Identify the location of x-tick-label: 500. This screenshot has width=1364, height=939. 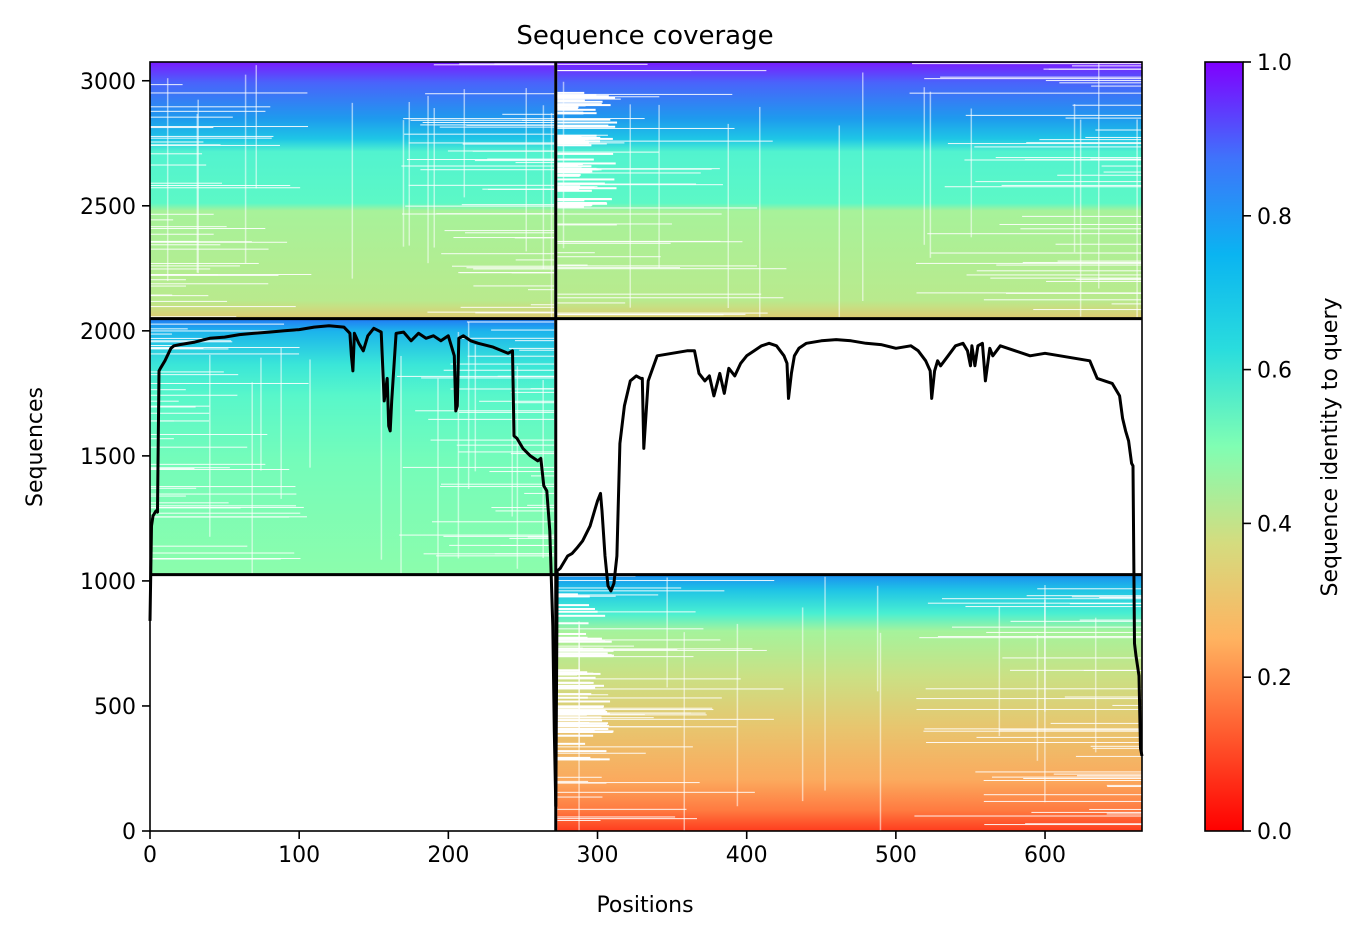
(896, 855).